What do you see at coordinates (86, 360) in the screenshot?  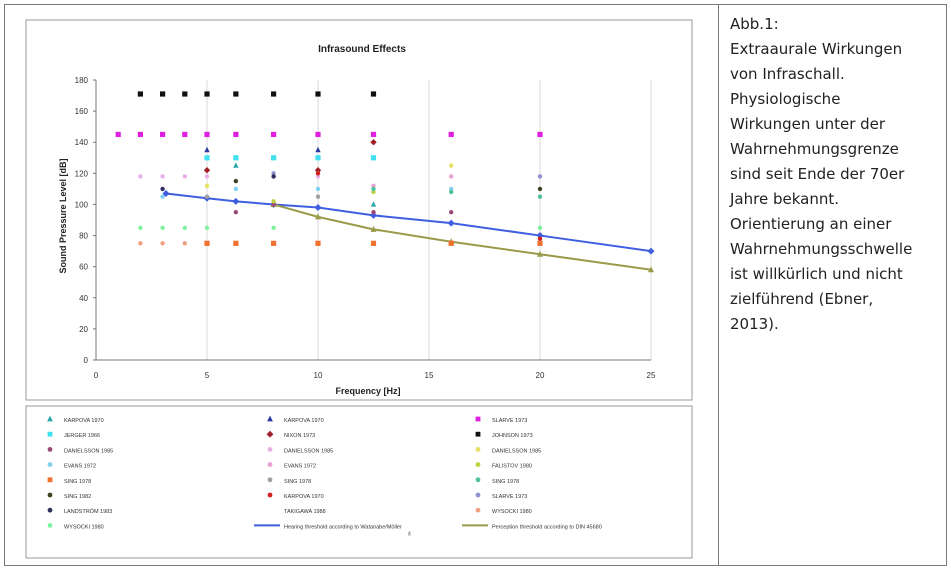 I see `y-tick-label: 0` at bounding box center [86, 360].